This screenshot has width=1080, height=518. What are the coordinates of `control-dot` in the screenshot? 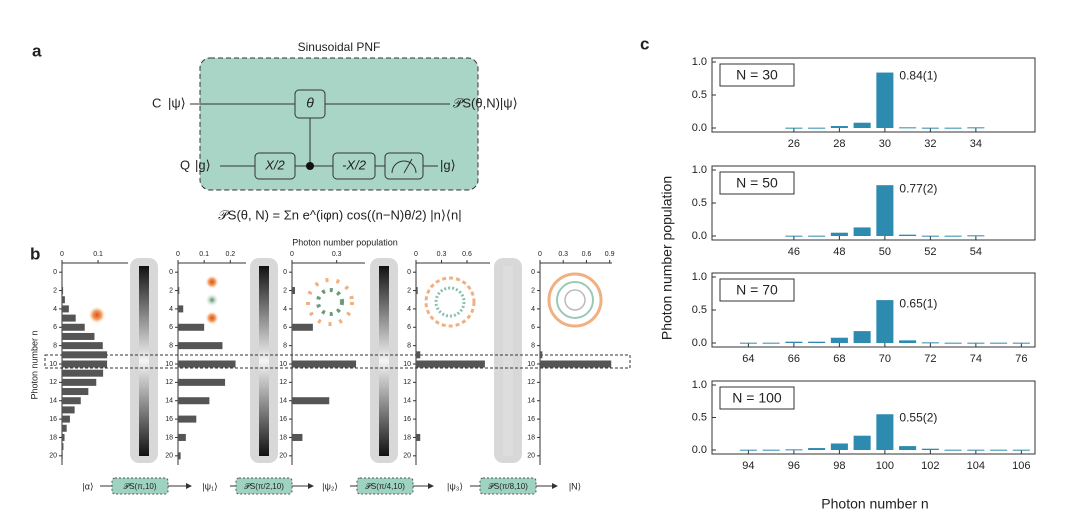 It's located at (310, 166).